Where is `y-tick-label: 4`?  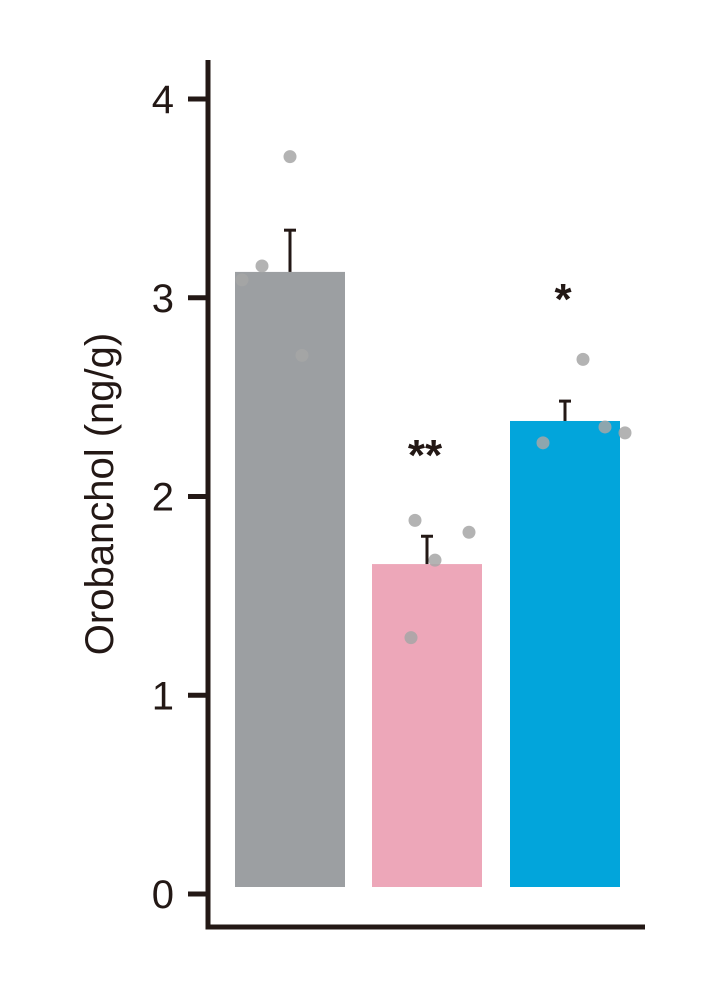 y-tick-label: 4 is located at coordinates (163, 100).